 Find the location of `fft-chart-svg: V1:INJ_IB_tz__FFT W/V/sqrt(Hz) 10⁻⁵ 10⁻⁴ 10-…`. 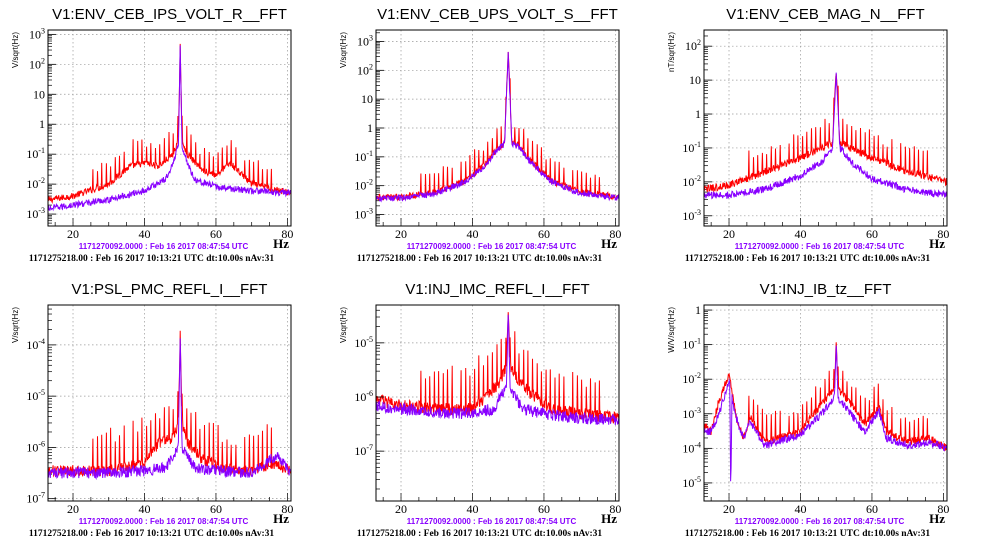

fft-chart-svg: V1:INJ_IB_tz__FFT W/V/sqrt(Hz) 10⁻⁵ 10⁻⁴ 10-… is located at coordinates (808, 410).